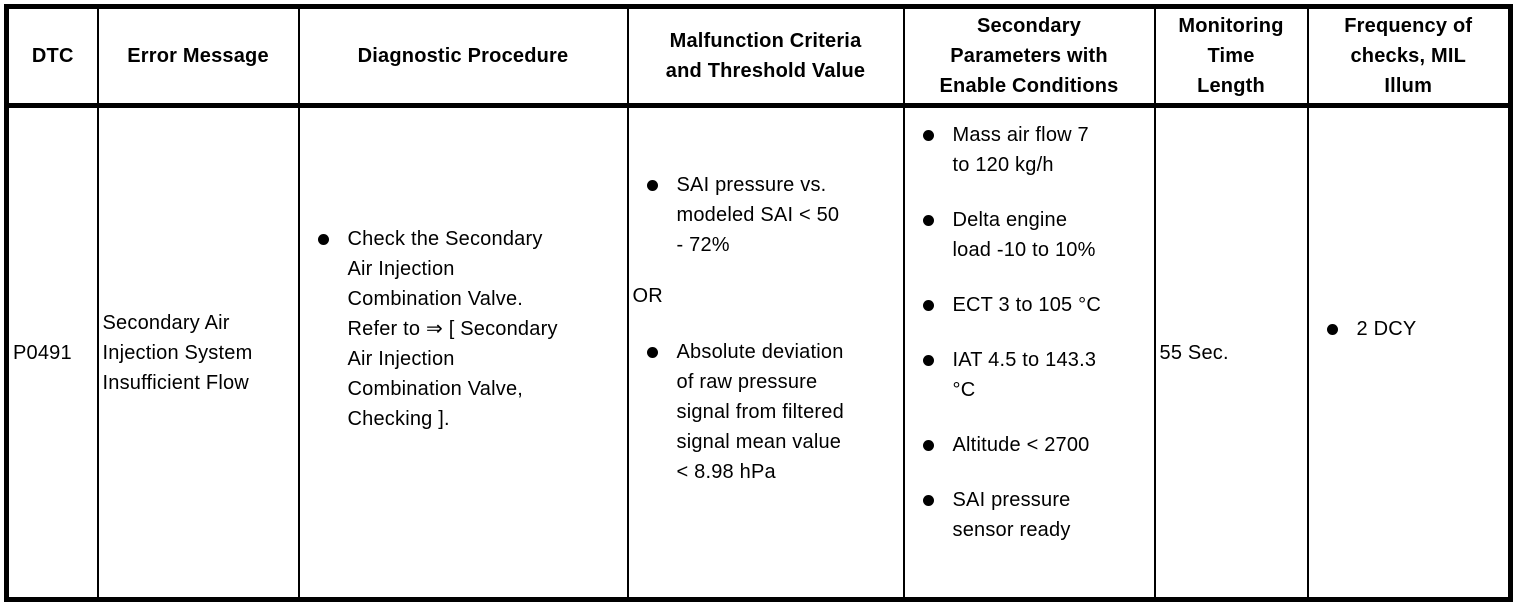 The image size is (1520, 608). What do you see at coordinates (1409, 352) in the screenshot?
I see `cell-frequency-of-checks: 2 DCY` at bounding box center [1409, 352].